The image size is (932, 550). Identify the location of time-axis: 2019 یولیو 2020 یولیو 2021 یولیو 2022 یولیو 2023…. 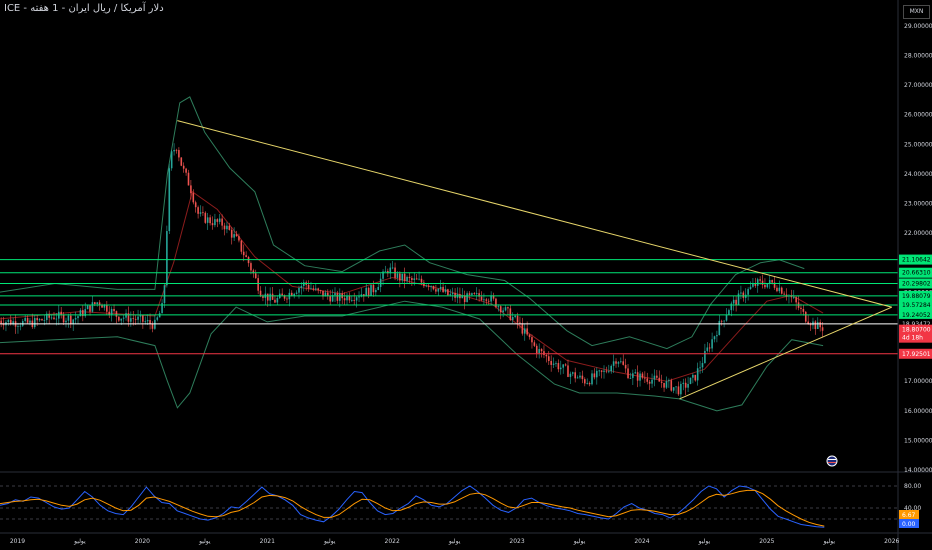
(466, 538).